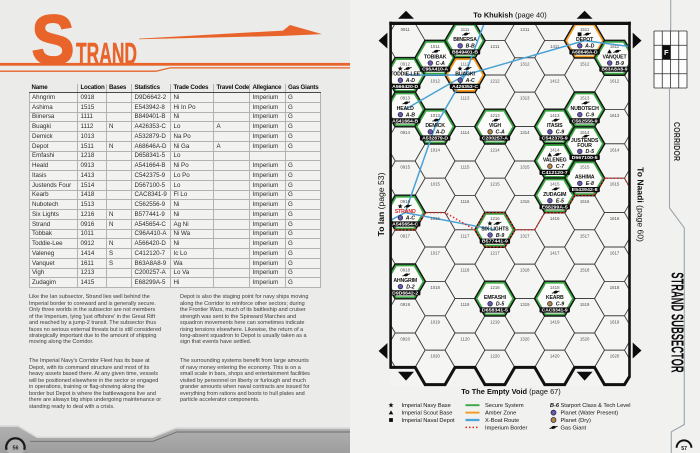 This screenshot has width=700, height=453. I want to click on svg-text: 1015, so click(435, 184).